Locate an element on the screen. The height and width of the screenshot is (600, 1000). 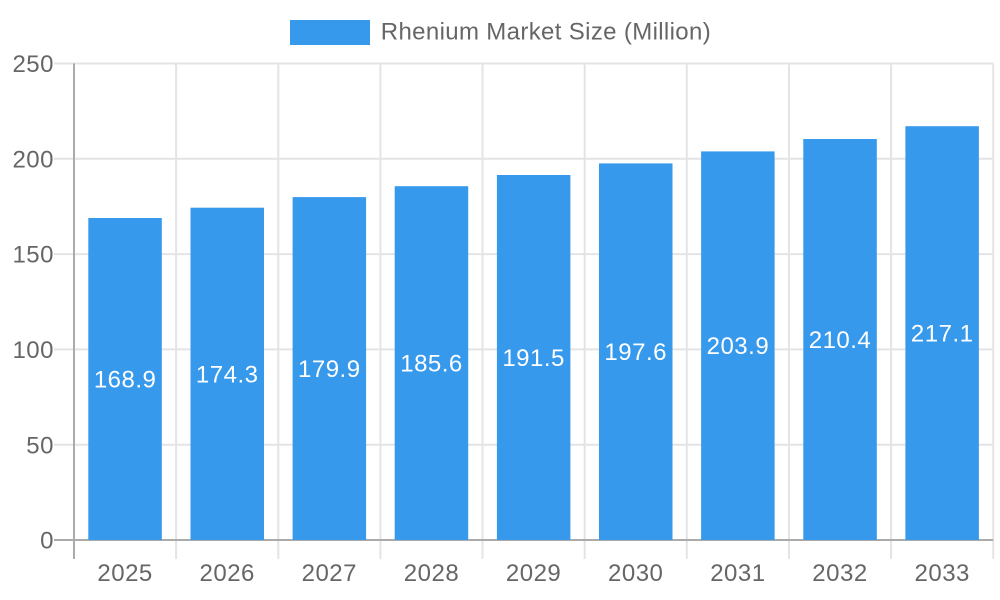
svg-text: 2030 is located at coordinates (635, 573).